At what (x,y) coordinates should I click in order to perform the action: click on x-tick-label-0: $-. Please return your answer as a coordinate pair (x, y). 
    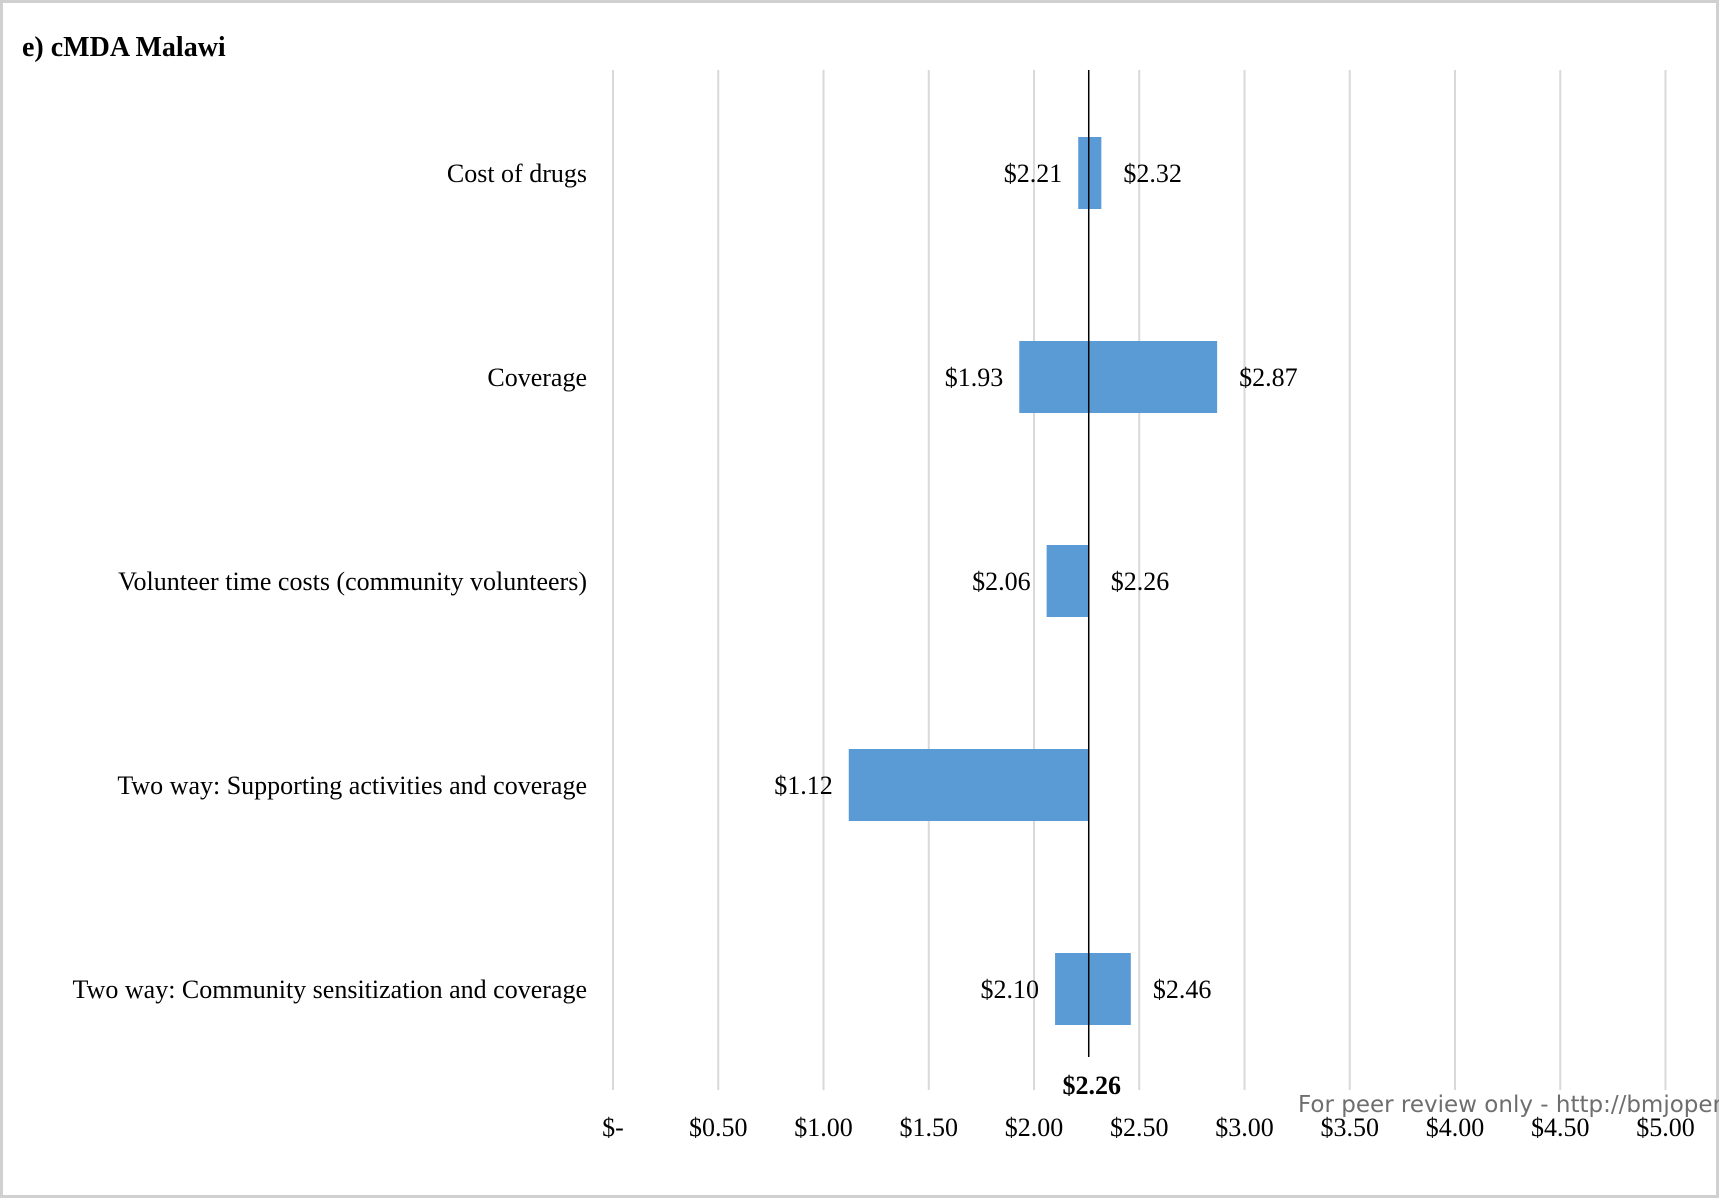
    Looking at the image, I should click on (613, 1127).